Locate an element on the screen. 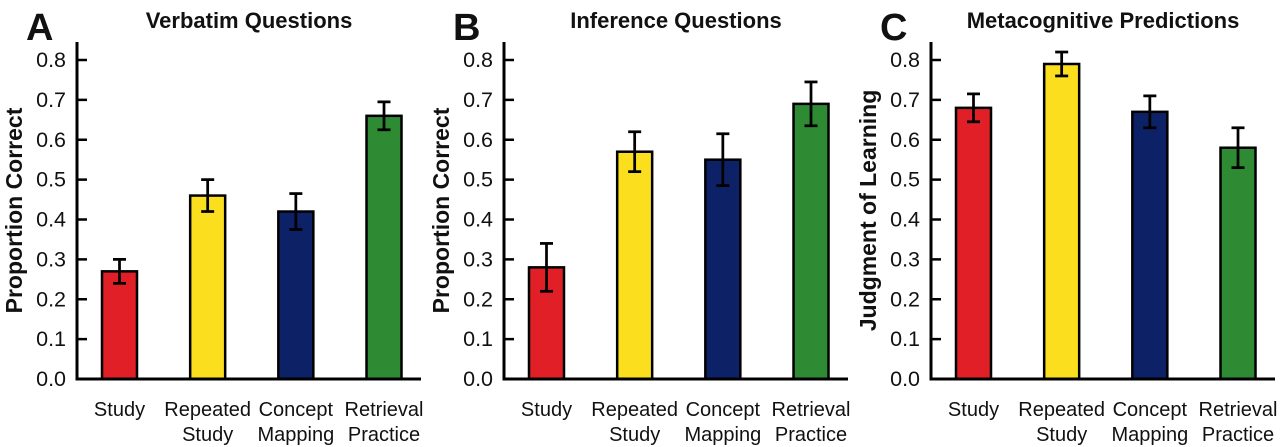  y-axis-label: Judgment of Learning is located at coordinates (868, 211).